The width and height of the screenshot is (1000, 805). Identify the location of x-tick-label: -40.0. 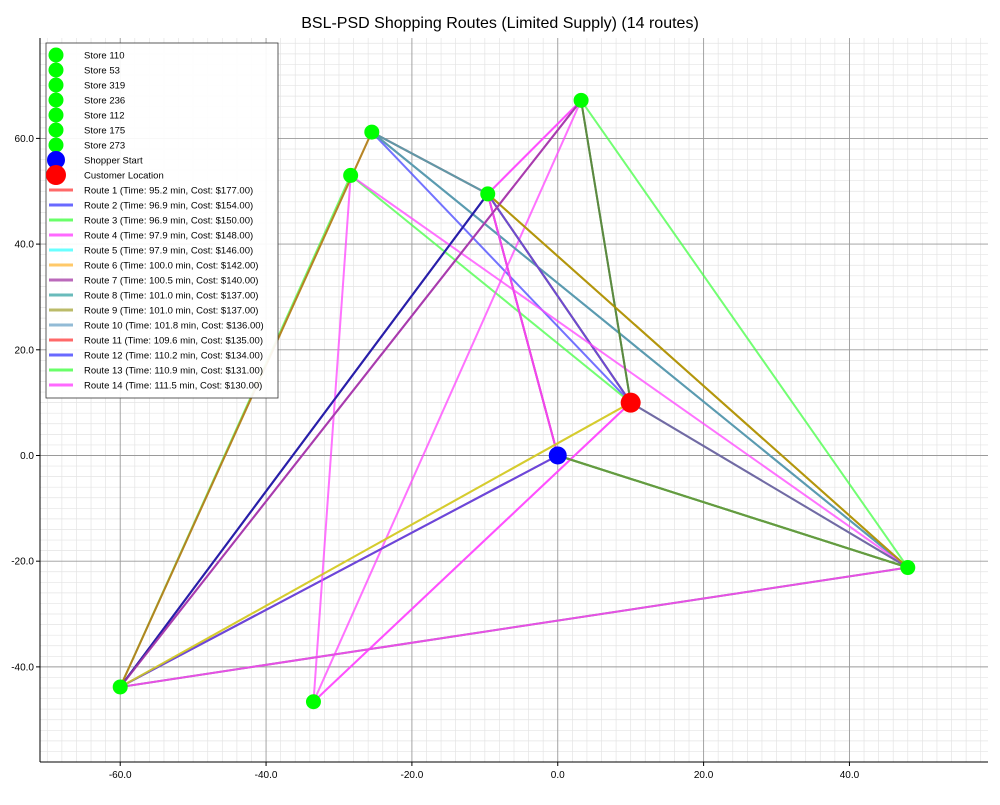
(266, 775).